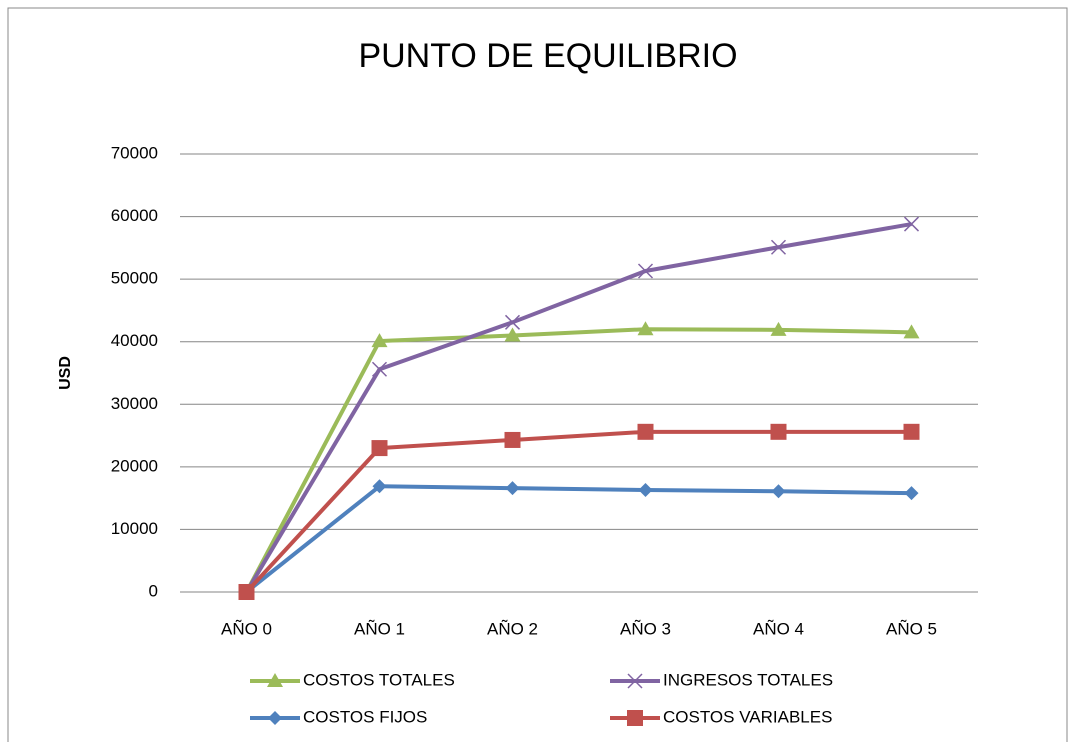  Describe the element at coordinates (379, 679) in the screenshot. I see `legend-label: COSTOS TOTALES` at that location.